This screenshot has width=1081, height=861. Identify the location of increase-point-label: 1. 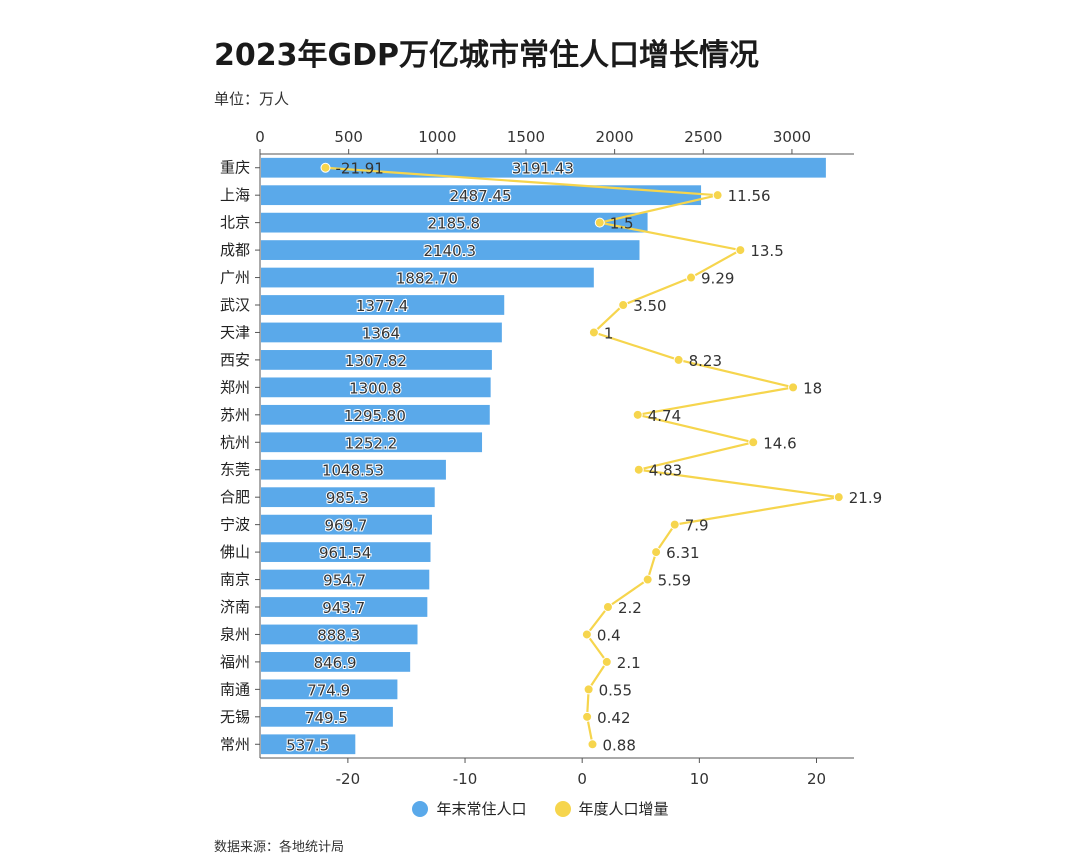
(609, 333).